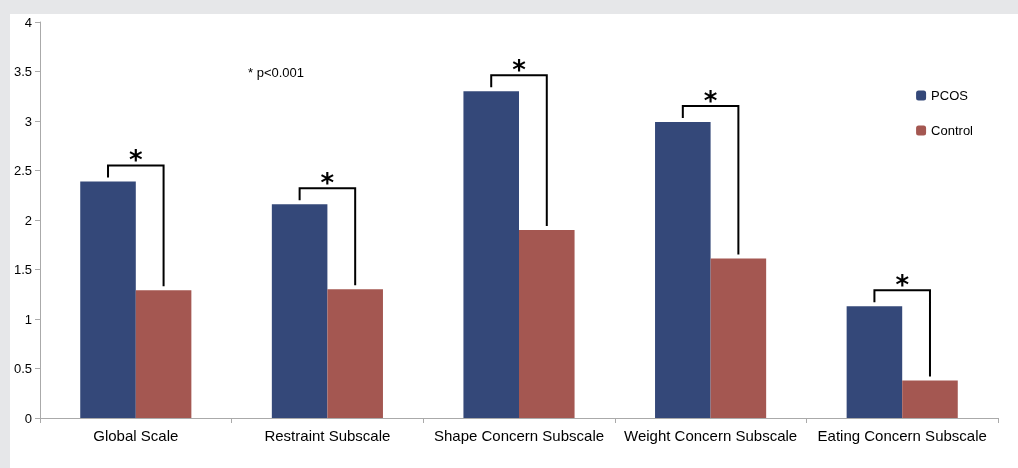 This screenshot has width=1018, height=468. What do you see at coordinates (902, 435) in the screenshot?
I see `x-tick-label: Eating Concern Subscale` at bounding box center [902, 435].